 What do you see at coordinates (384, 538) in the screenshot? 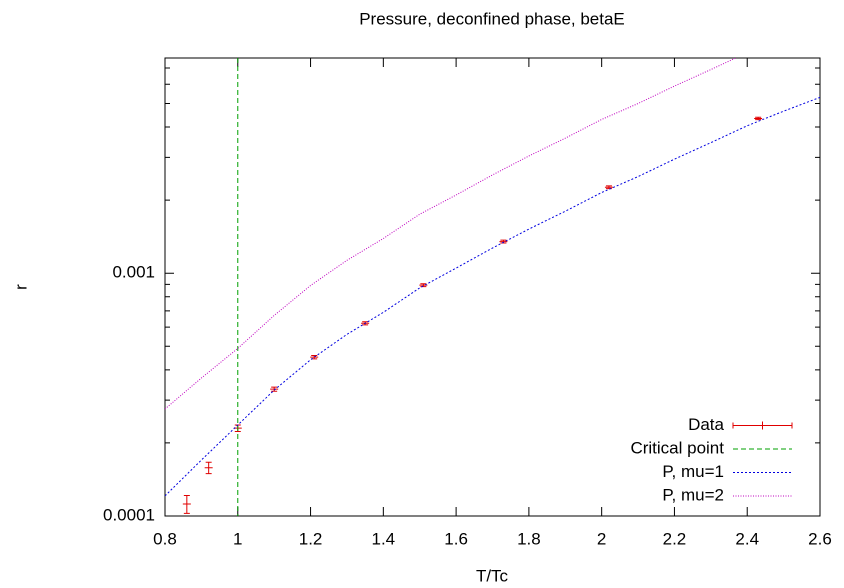
I see `x-tick-label: 1.4` at bounding box center [384, 538].